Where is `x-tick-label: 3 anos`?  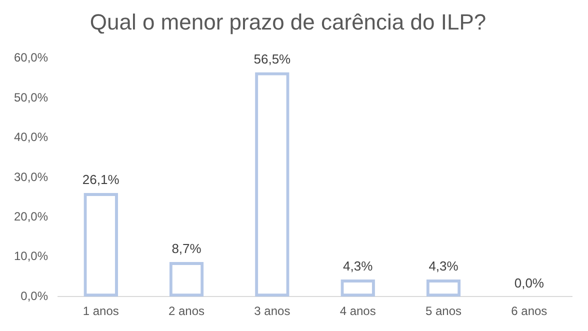
x-tick-label: 3 anos is located at coordinates (272, 311).